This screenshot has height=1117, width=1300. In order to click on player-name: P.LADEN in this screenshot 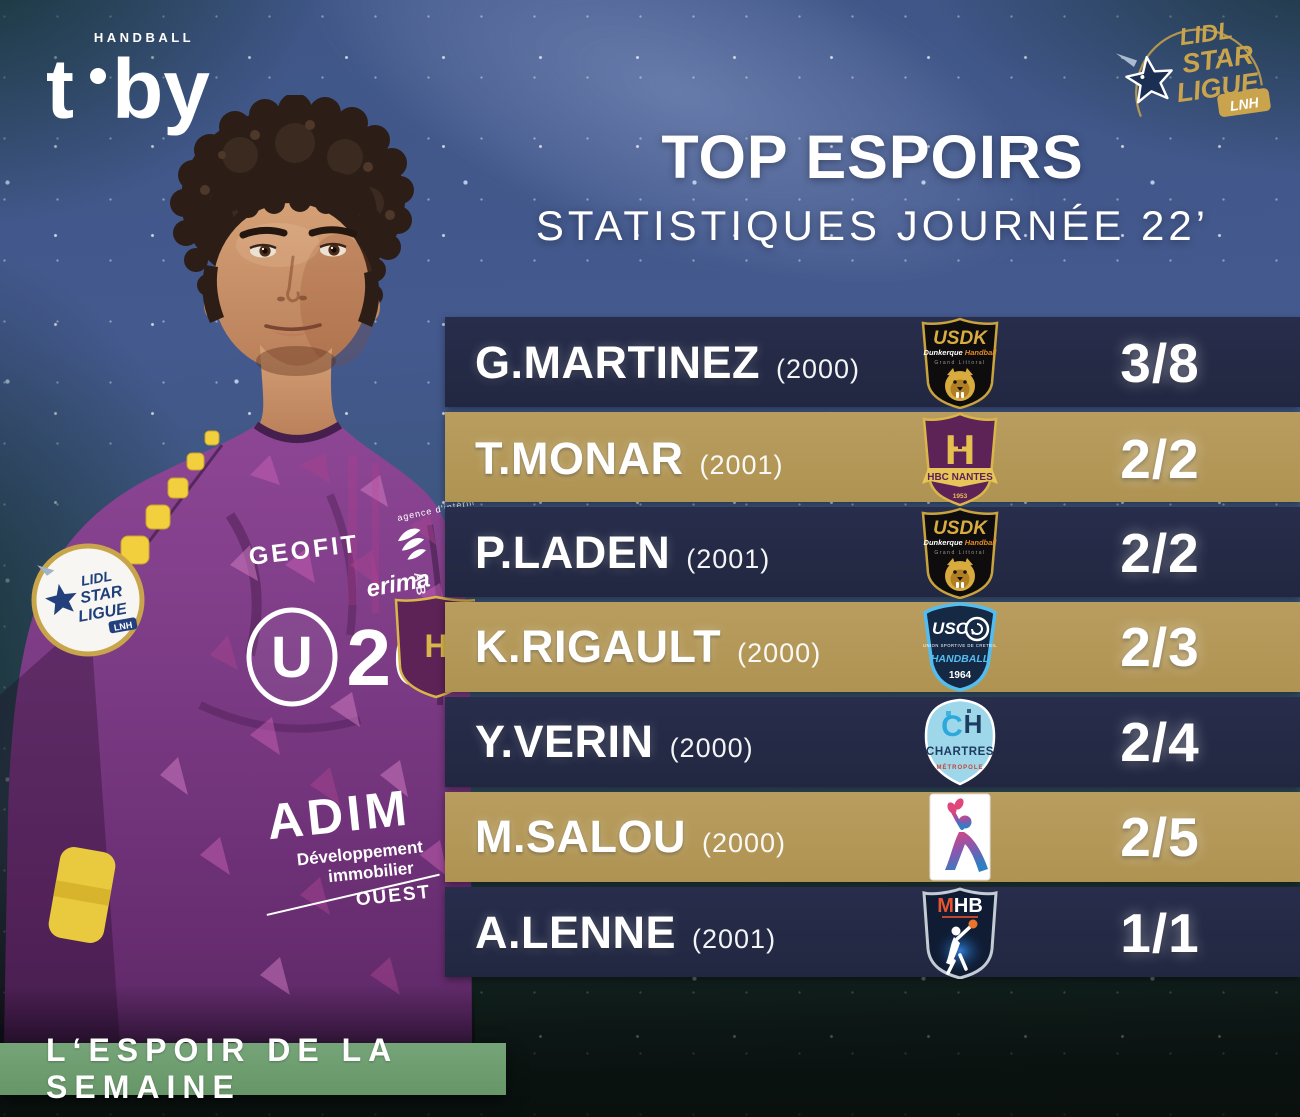, I will do `click(573, 552)`.